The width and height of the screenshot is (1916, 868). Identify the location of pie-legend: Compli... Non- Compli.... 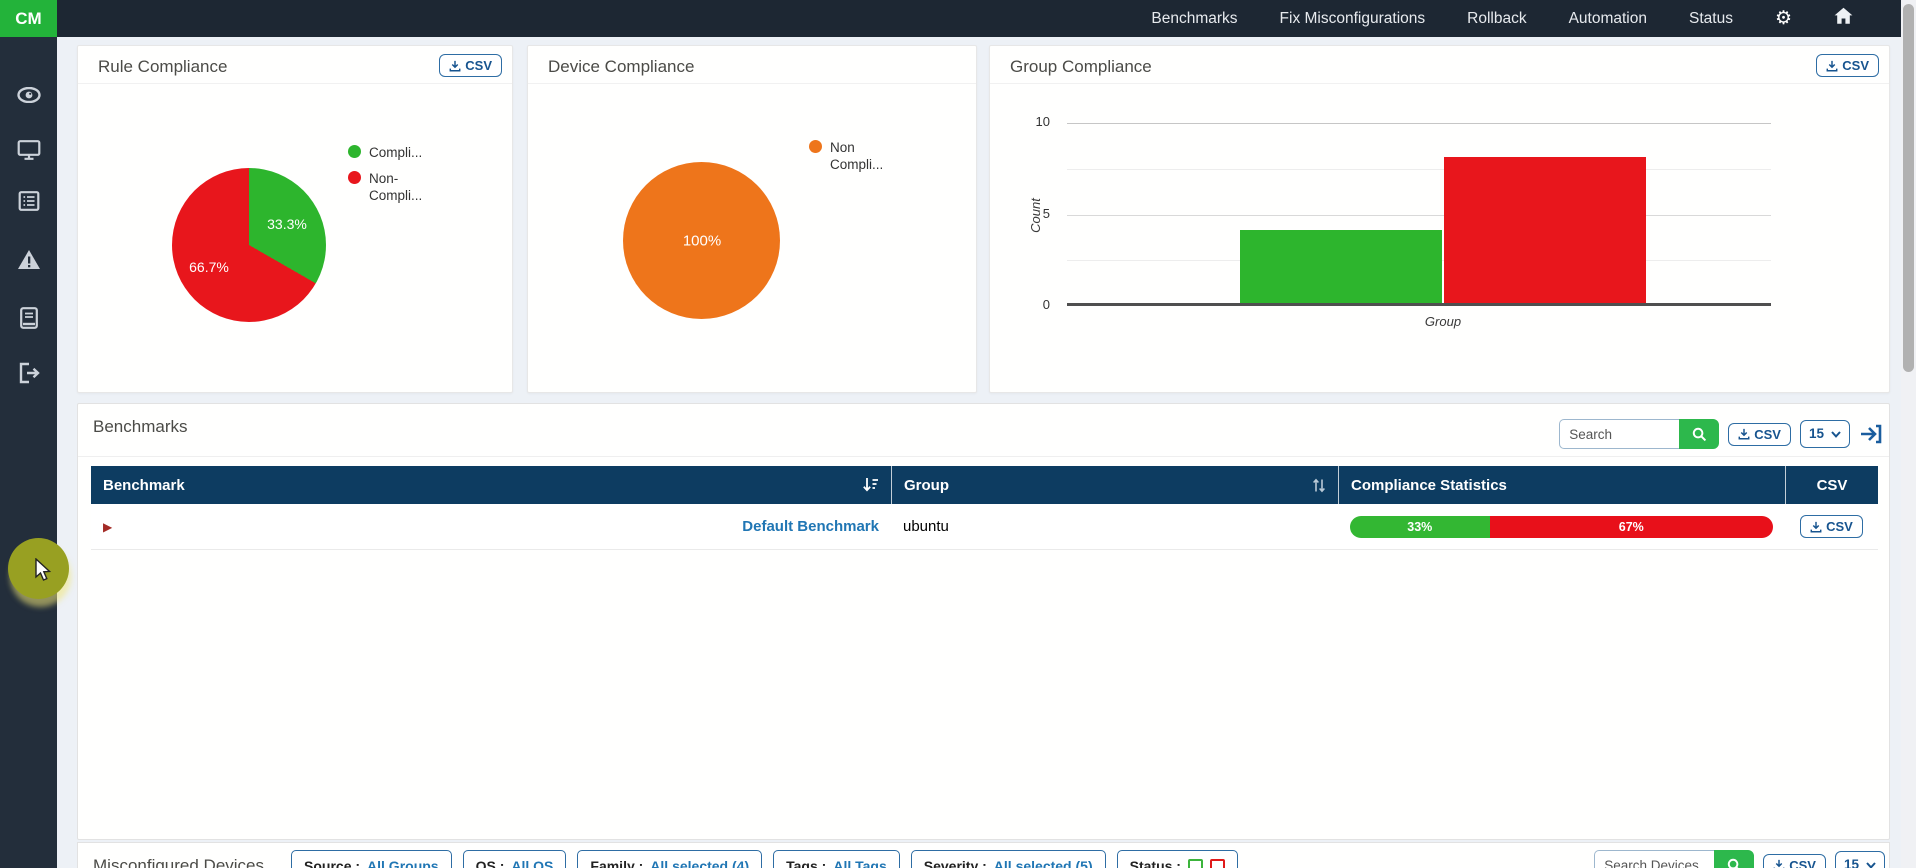
(385, 178).